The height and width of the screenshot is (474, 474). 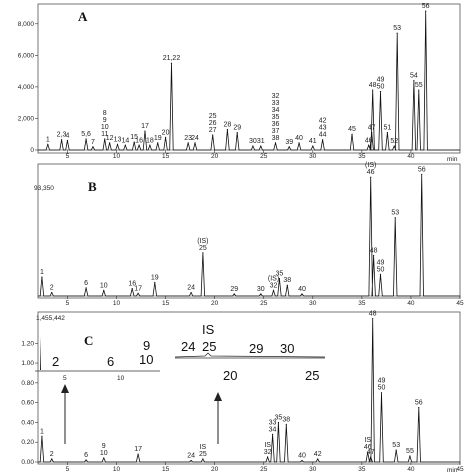 I want to click on peak-label: 10, so click(x=104, y=286).